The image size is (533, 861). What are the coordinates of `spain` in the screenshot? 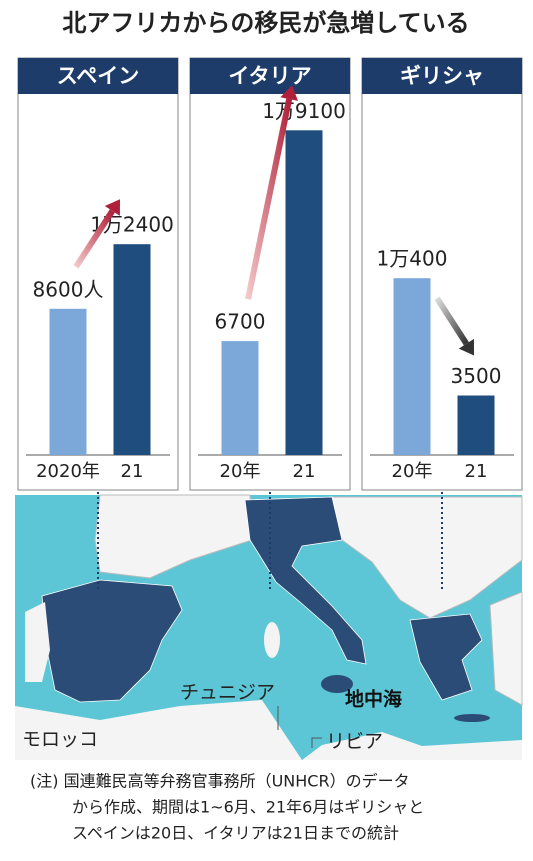 It's located at (112, 641).